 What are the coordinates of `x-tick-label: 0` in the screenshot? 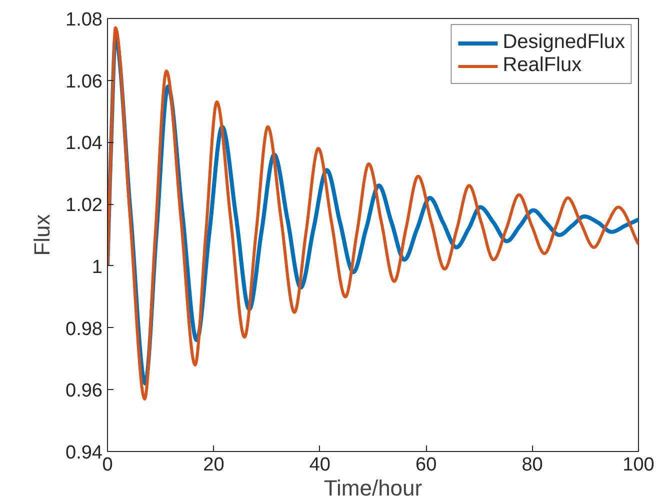 It's located at (107, 465).